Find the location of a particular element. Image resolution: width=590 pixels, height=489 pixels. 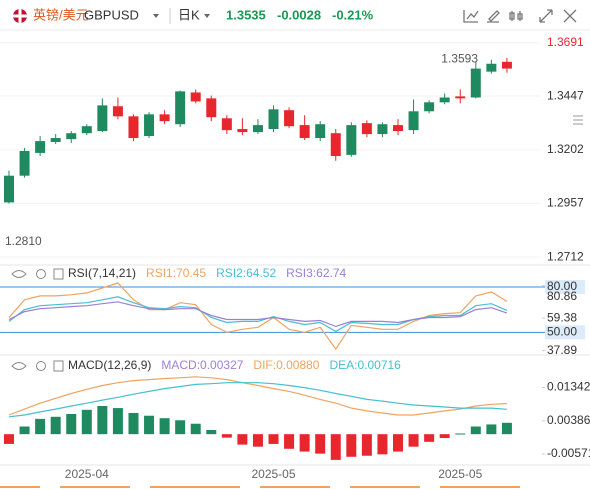

pair-name: 英镑/美元 is located at coordinates (61, 14).